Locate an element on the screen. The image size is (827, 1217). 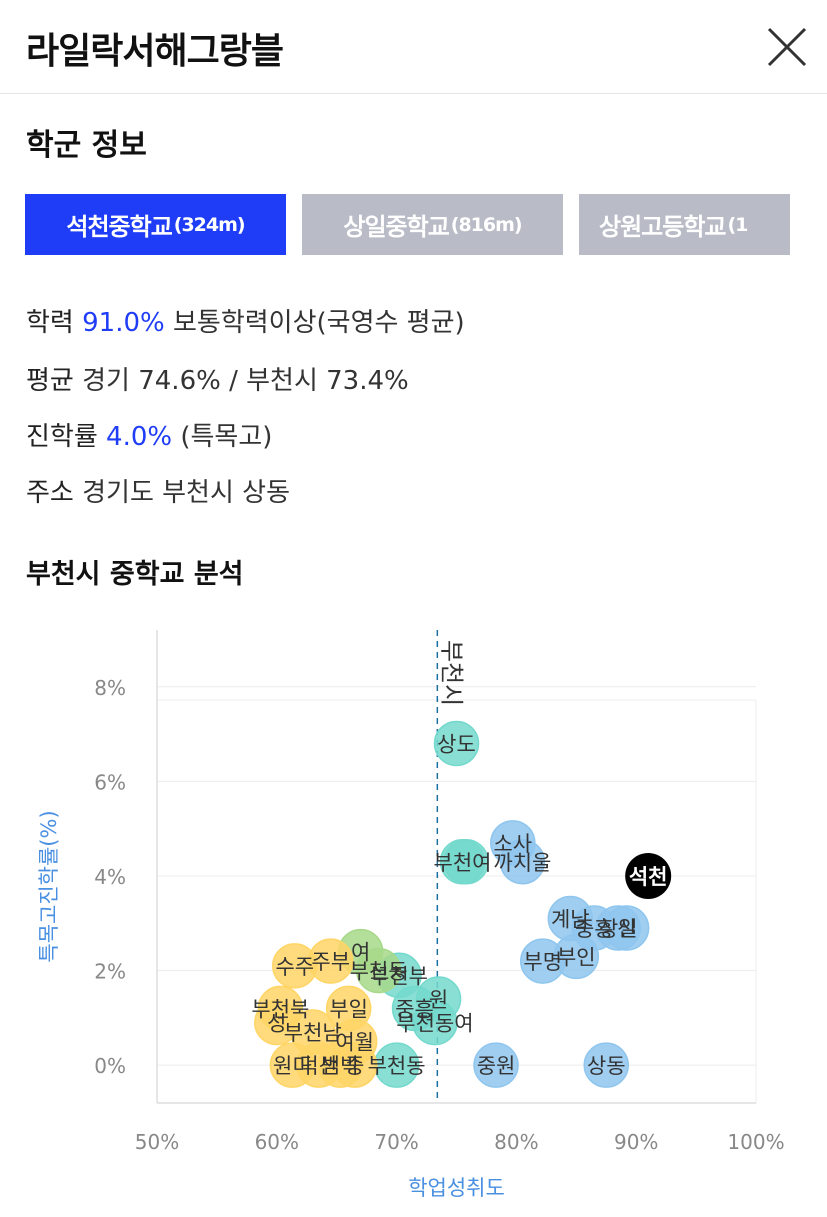
data-point-label: 덕산 is located at coordinates (318, 1066).